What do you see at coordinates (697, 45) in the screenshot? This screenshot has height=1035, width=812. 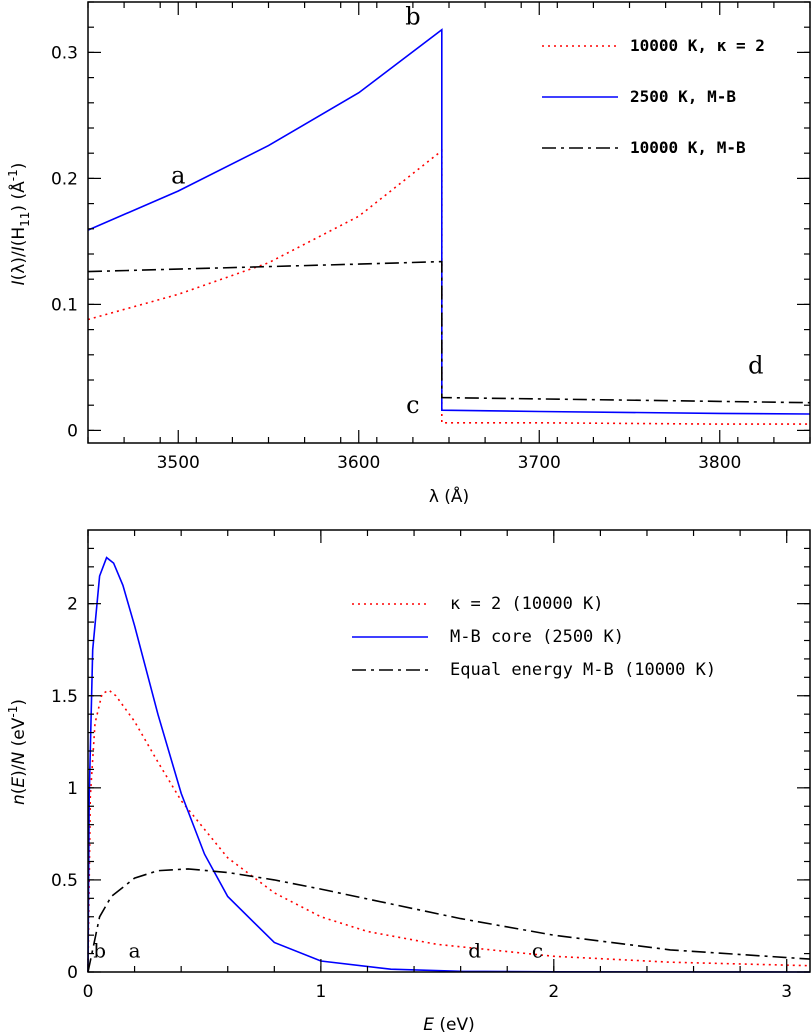 I see `top-legend-label: 10000 K, κ = 2` at bounding box center [697, 45].